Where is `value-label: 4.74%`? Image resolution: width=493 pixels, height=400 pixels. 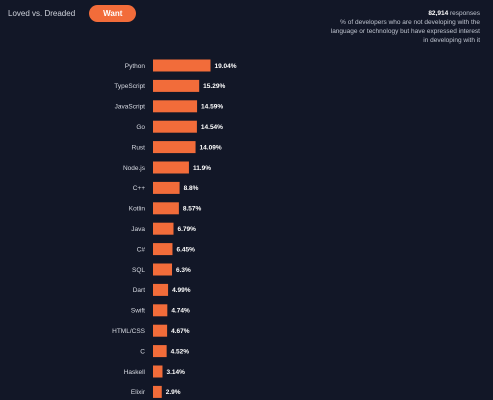
value-label: 4.74% is located at coordinates (180, 311).